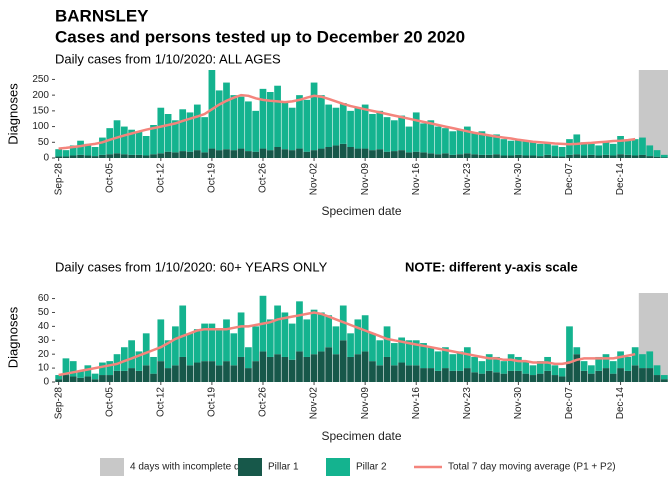  Describe the element at coordinates (361, 436) in the screenshot. I see `x-axis-label: Specimen date` at that location.